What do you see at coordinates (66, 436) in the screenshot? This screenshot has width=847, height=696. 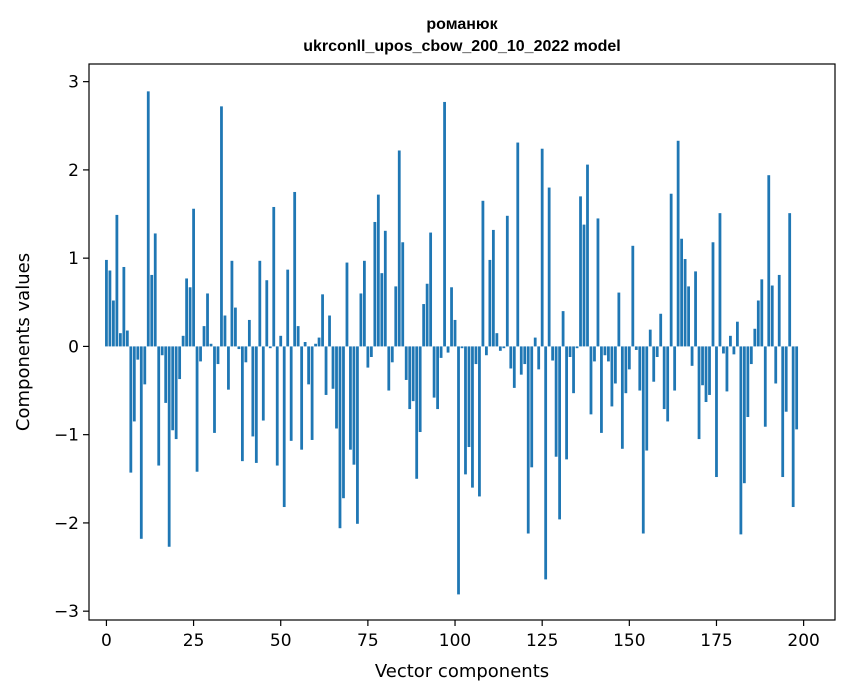 I see `y-tick-label: −1` at bounding box center [66, 436].